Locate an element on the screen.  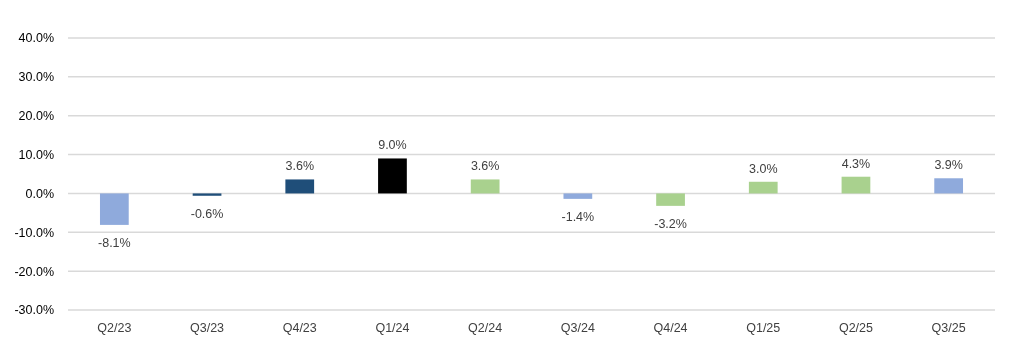
y-tick-label: 0.0% is located at coordinates (39, 193).